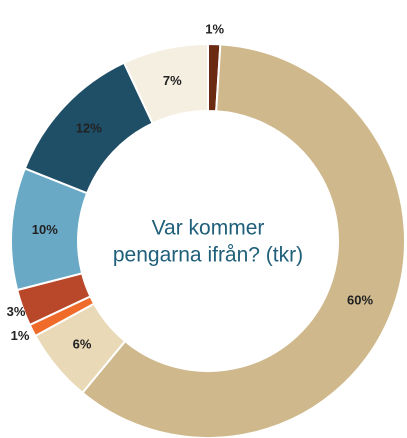 This screenshot has height=438, width=407. I want to click on data-label: 10%, so click(45, 229).